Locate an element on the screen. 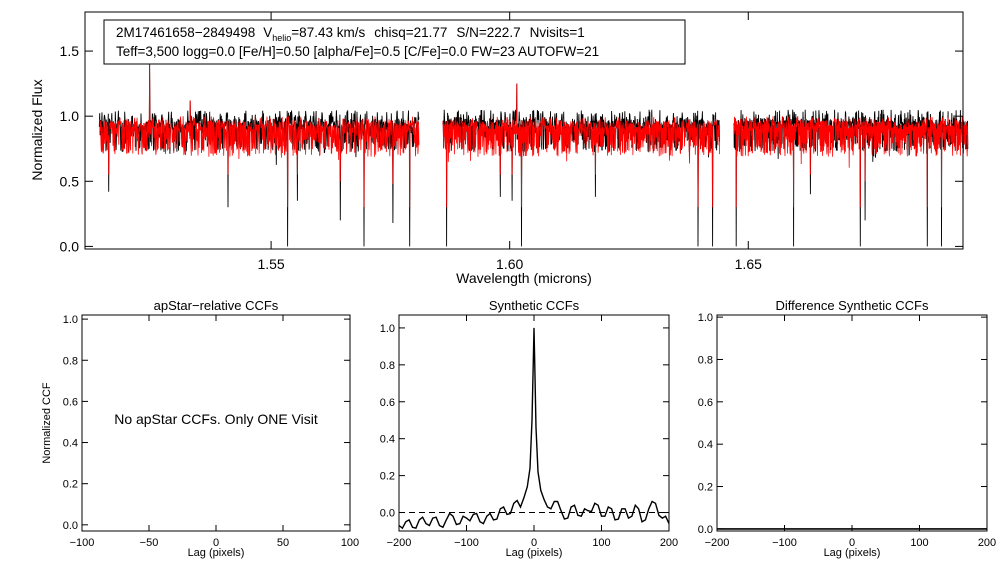 This screenshot has width=1008, height=576. apstar-ccf-x-axis-label: Lag (pixels) is located at coordinates (216, 553).